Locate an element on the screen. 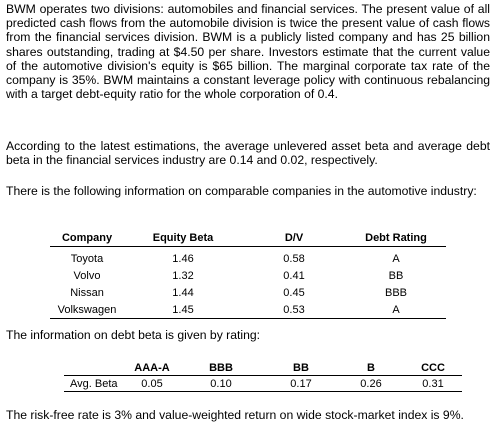 This screenshot has width=497, height=438. company-cell: Volvo is located at coordinates (87, 275).